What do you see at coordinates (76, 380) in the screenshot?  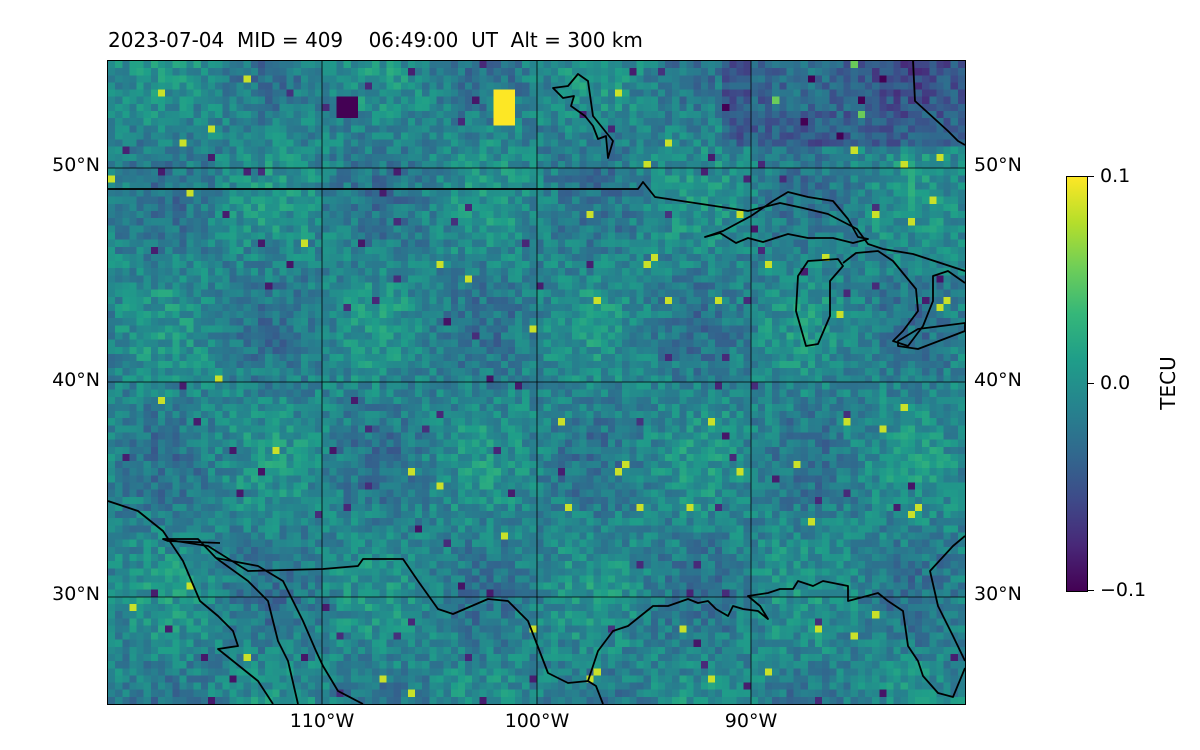 I see `lat-label-40n-left: 40°N` at bounding box center [76, 380].